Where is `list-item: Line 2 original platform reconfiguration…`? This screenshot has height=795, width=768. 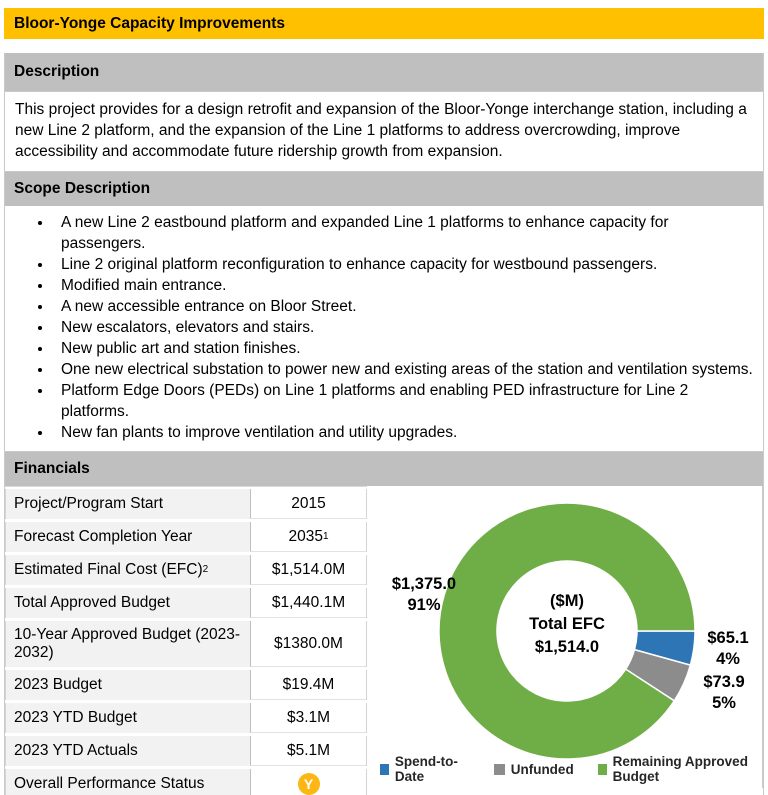
list-item: Line 2 original platform reconfiguration… is located at coordinates (403, 264).